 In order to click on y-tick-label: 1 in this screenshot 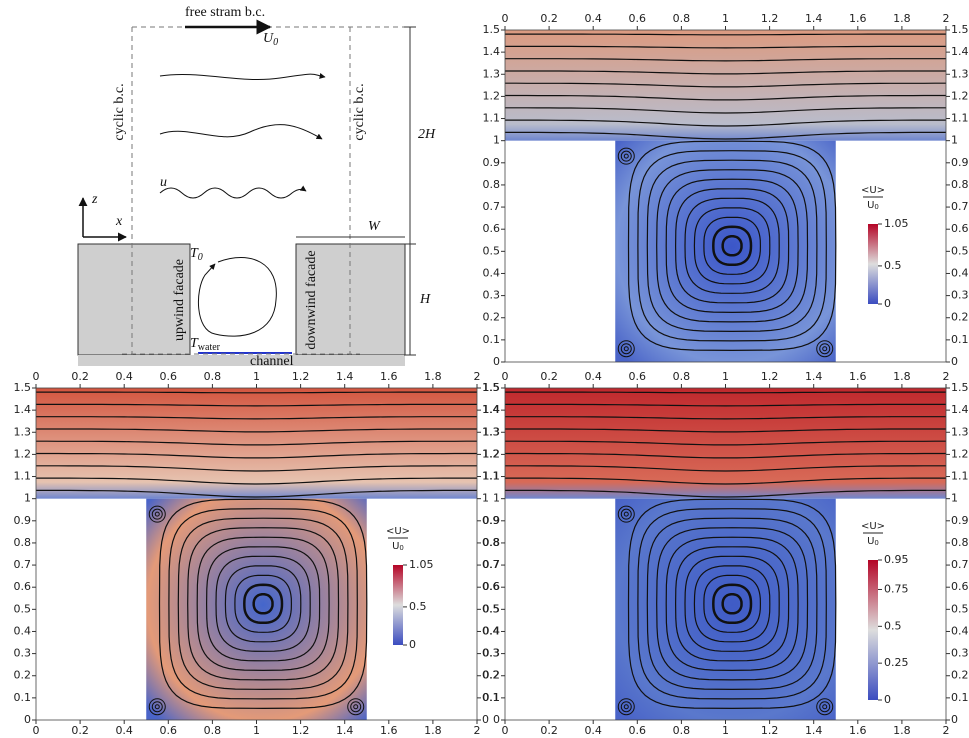, I will do `click(496, 498)`.